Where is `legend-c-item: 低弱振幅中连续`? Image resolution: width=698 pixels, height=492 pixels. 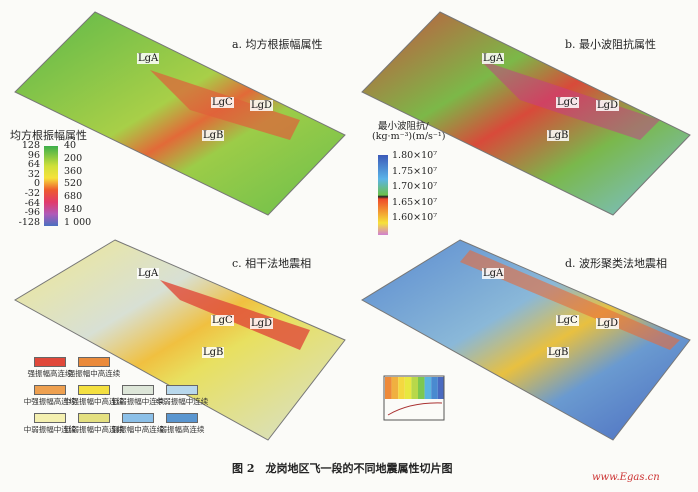 legend-c-item: 低弱振幅中连续 is located at coordinates (138, 395).